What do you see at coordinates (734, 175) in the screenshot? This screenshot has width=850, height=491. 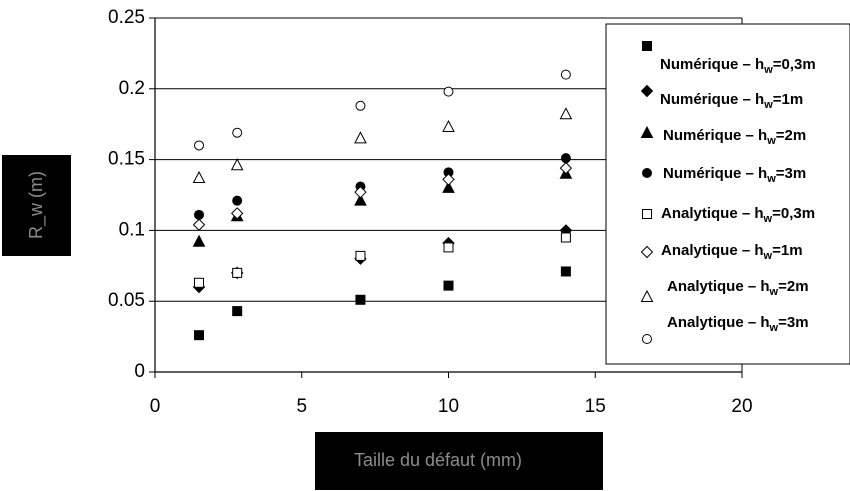 I see `legend-label: Numérique – hw=3m` at bounding box center [734, 175].